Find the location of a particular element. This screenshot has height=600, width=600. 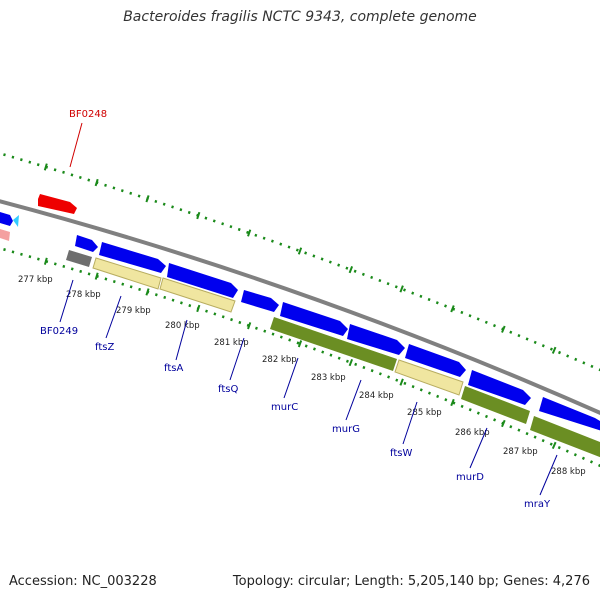

gene-mraY-cds is located at coordinates (569, 414).